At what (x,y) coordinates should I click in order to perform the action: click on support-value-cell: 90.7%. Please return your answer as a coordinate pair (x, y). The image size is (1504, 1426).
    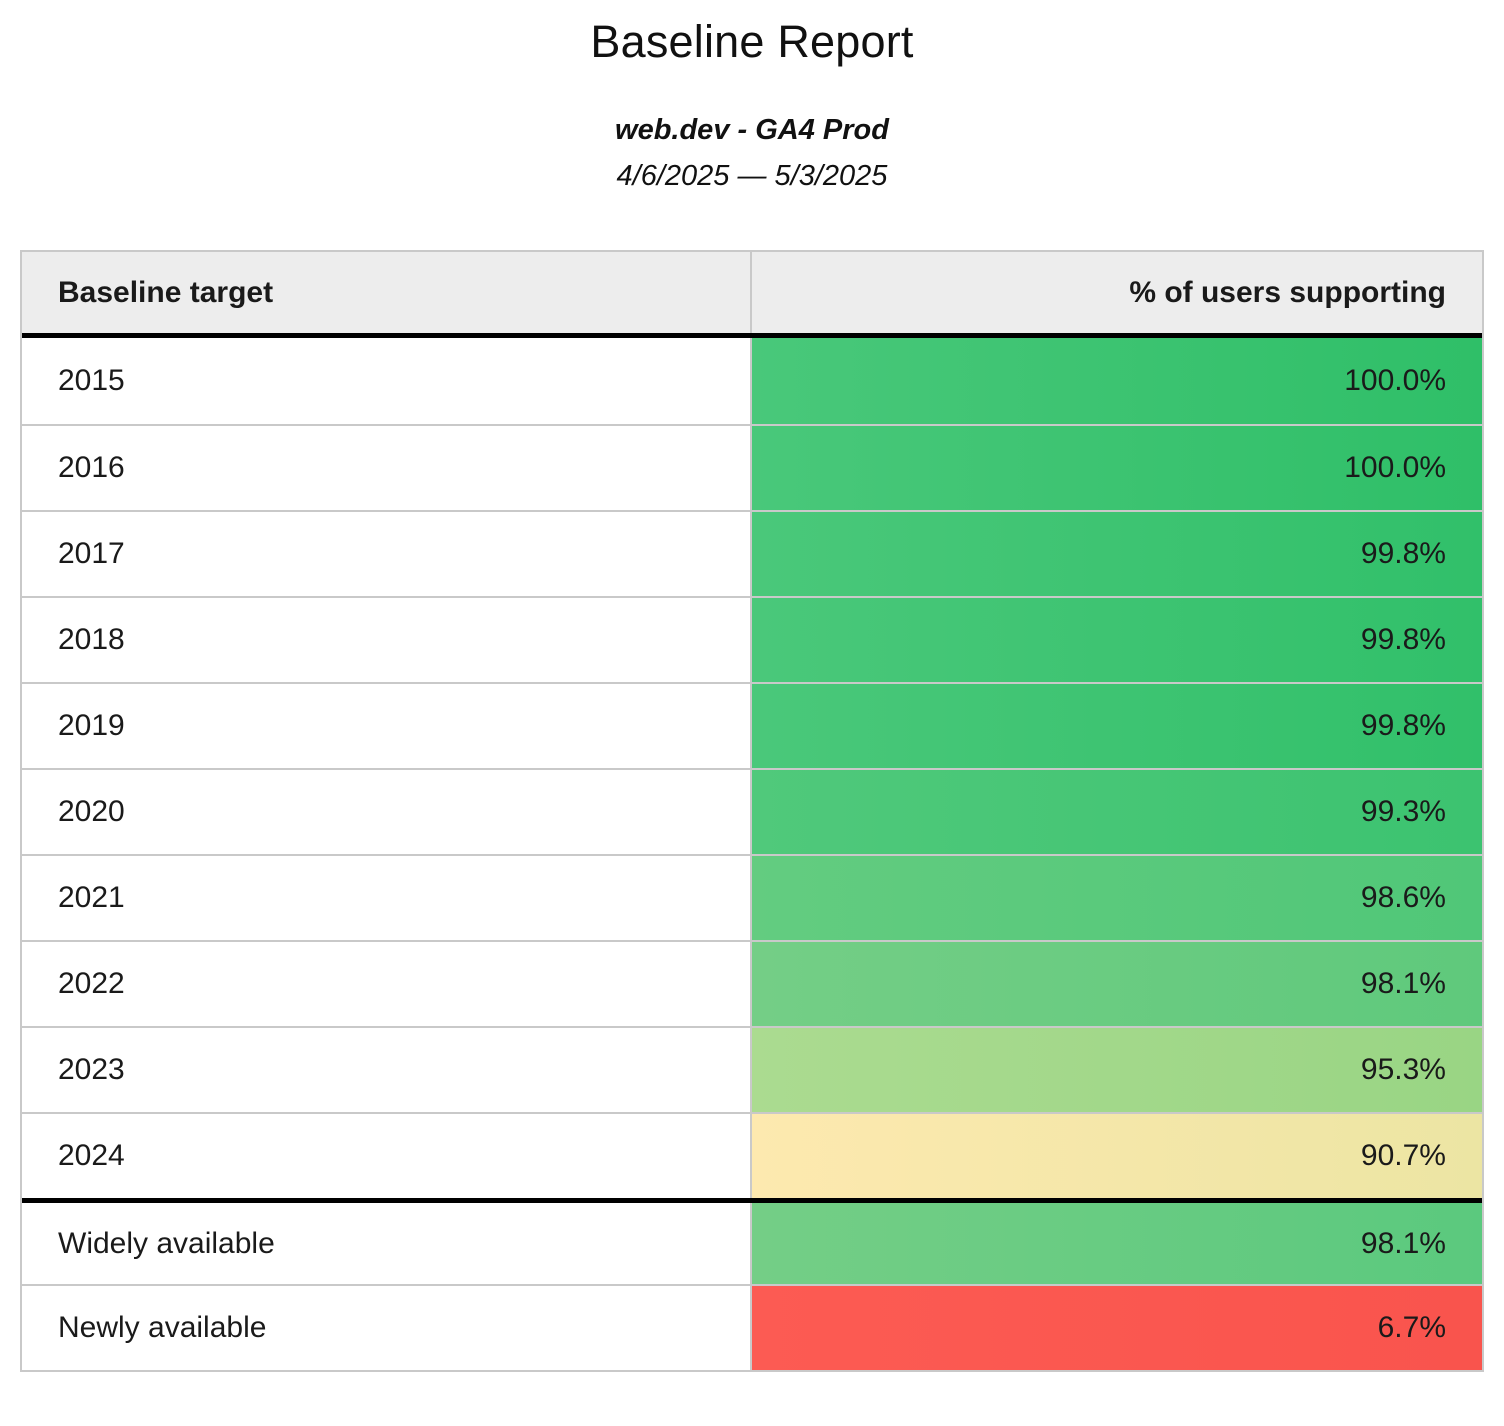
    Looking at the image, I should click on (1117, 1156).